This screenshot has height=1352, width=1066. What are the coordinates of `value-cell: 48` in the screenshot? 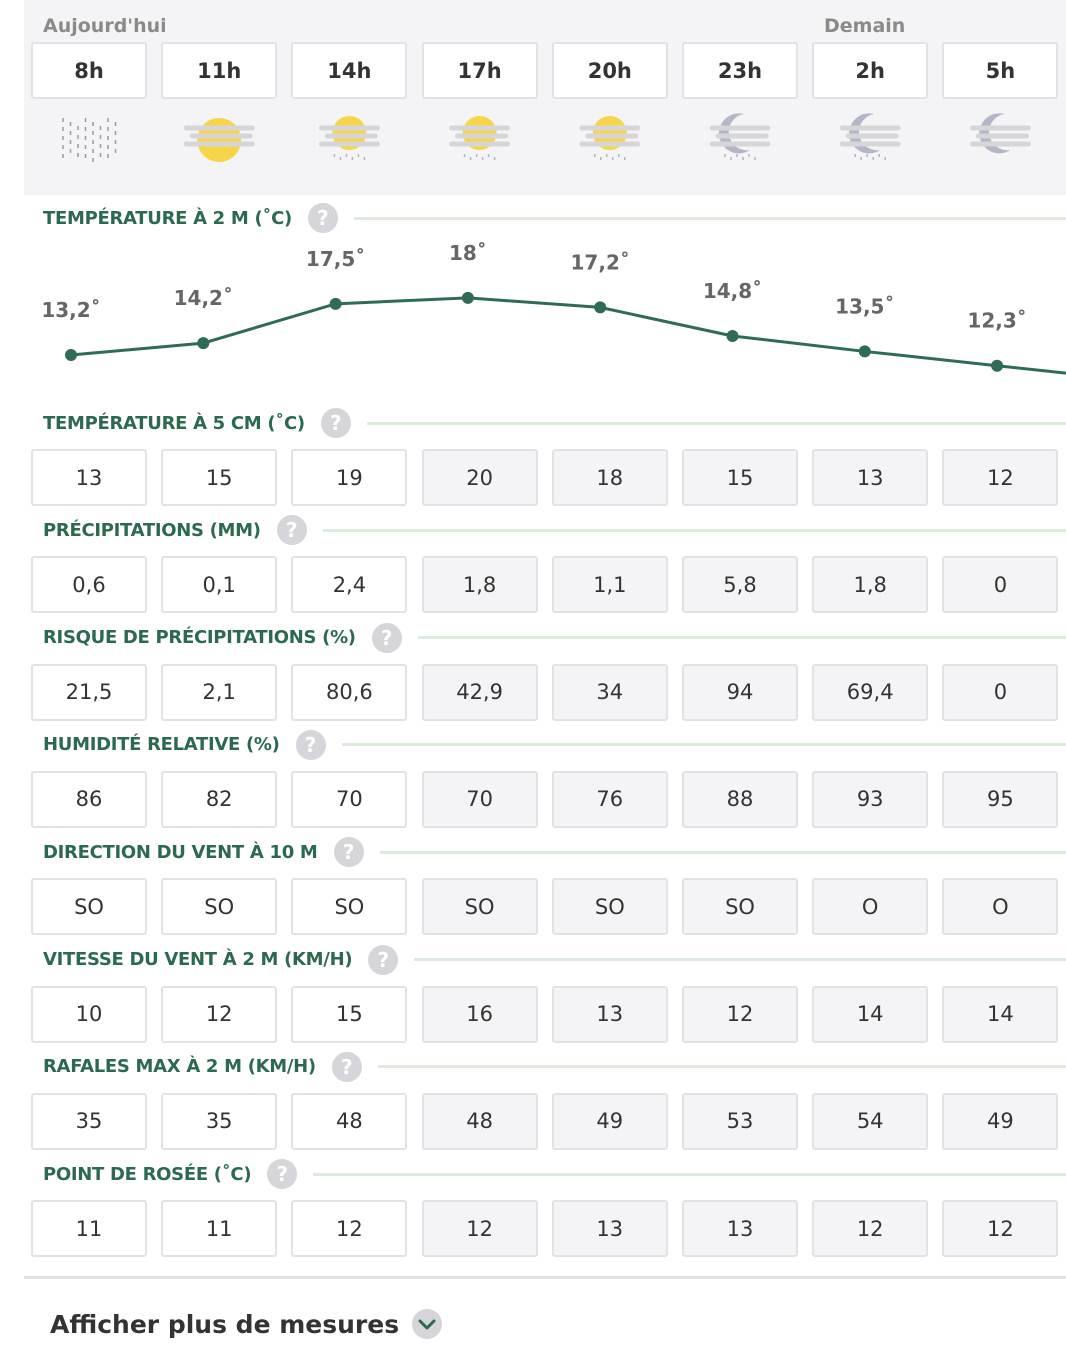 It's located at (349, 1121).